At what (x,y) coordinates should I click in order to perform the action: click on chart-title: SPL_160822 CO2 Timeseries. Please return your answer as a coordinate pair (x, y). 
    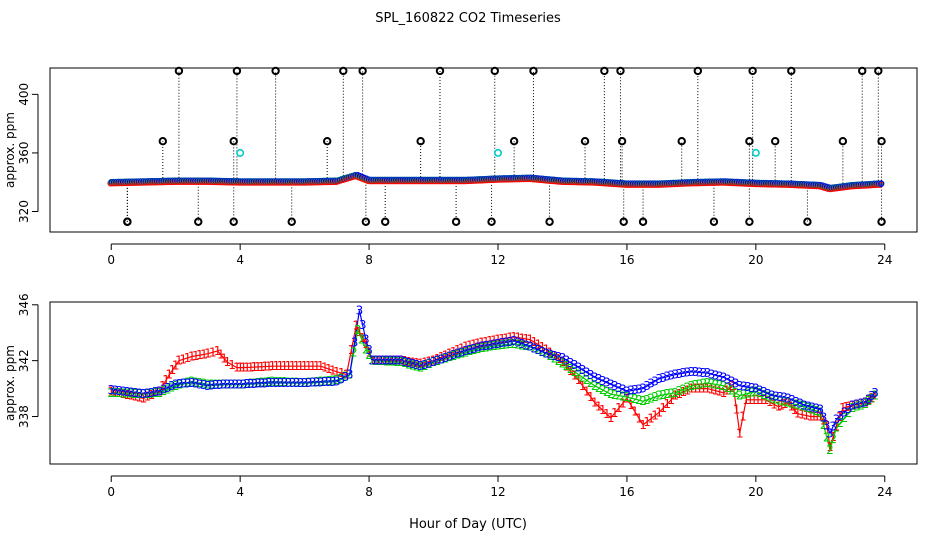
    Looking at the image, I should click on (468, 18).